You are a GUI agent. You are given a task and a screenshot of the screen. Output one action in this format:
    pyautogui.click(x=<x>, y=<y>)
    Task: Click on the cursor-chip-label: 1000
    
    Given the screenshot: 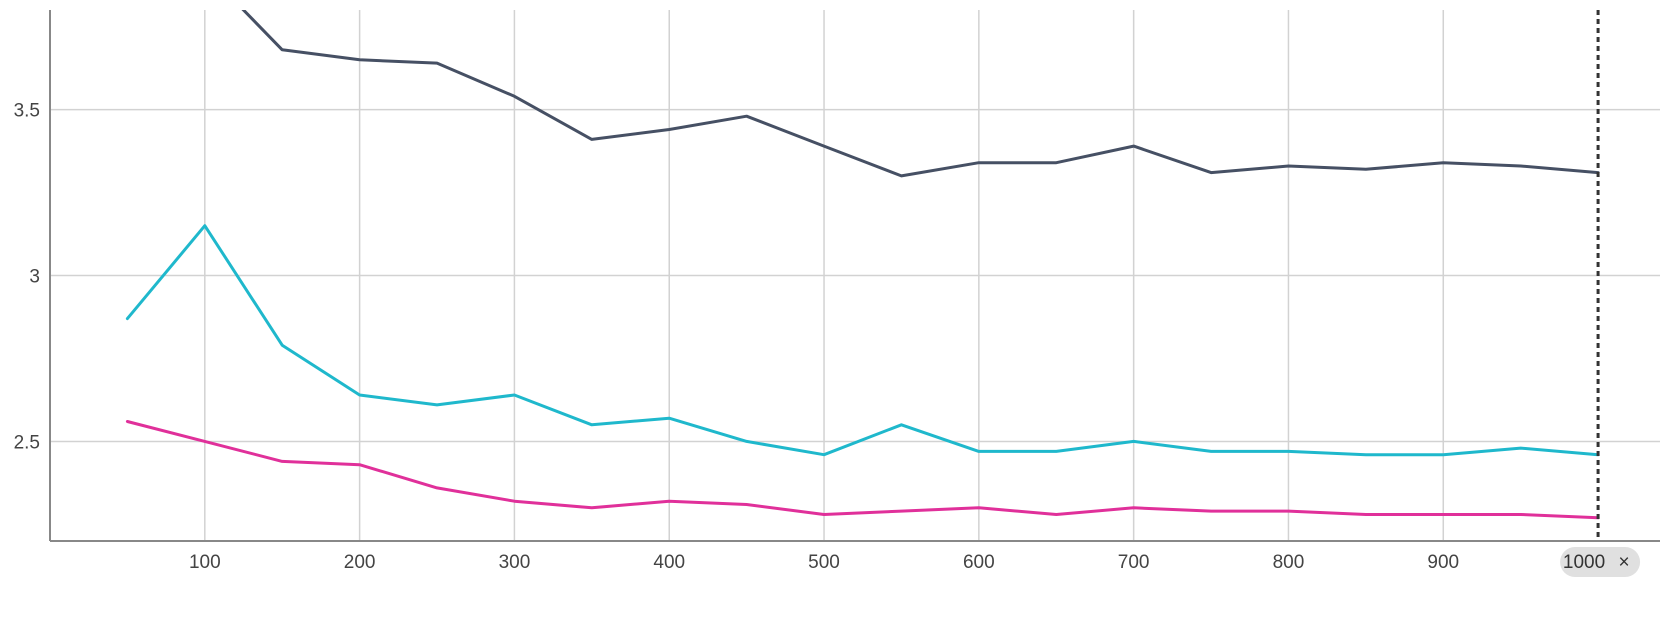 What is the action you would take?
    pyautogui.click(x=1584, y=562)
    